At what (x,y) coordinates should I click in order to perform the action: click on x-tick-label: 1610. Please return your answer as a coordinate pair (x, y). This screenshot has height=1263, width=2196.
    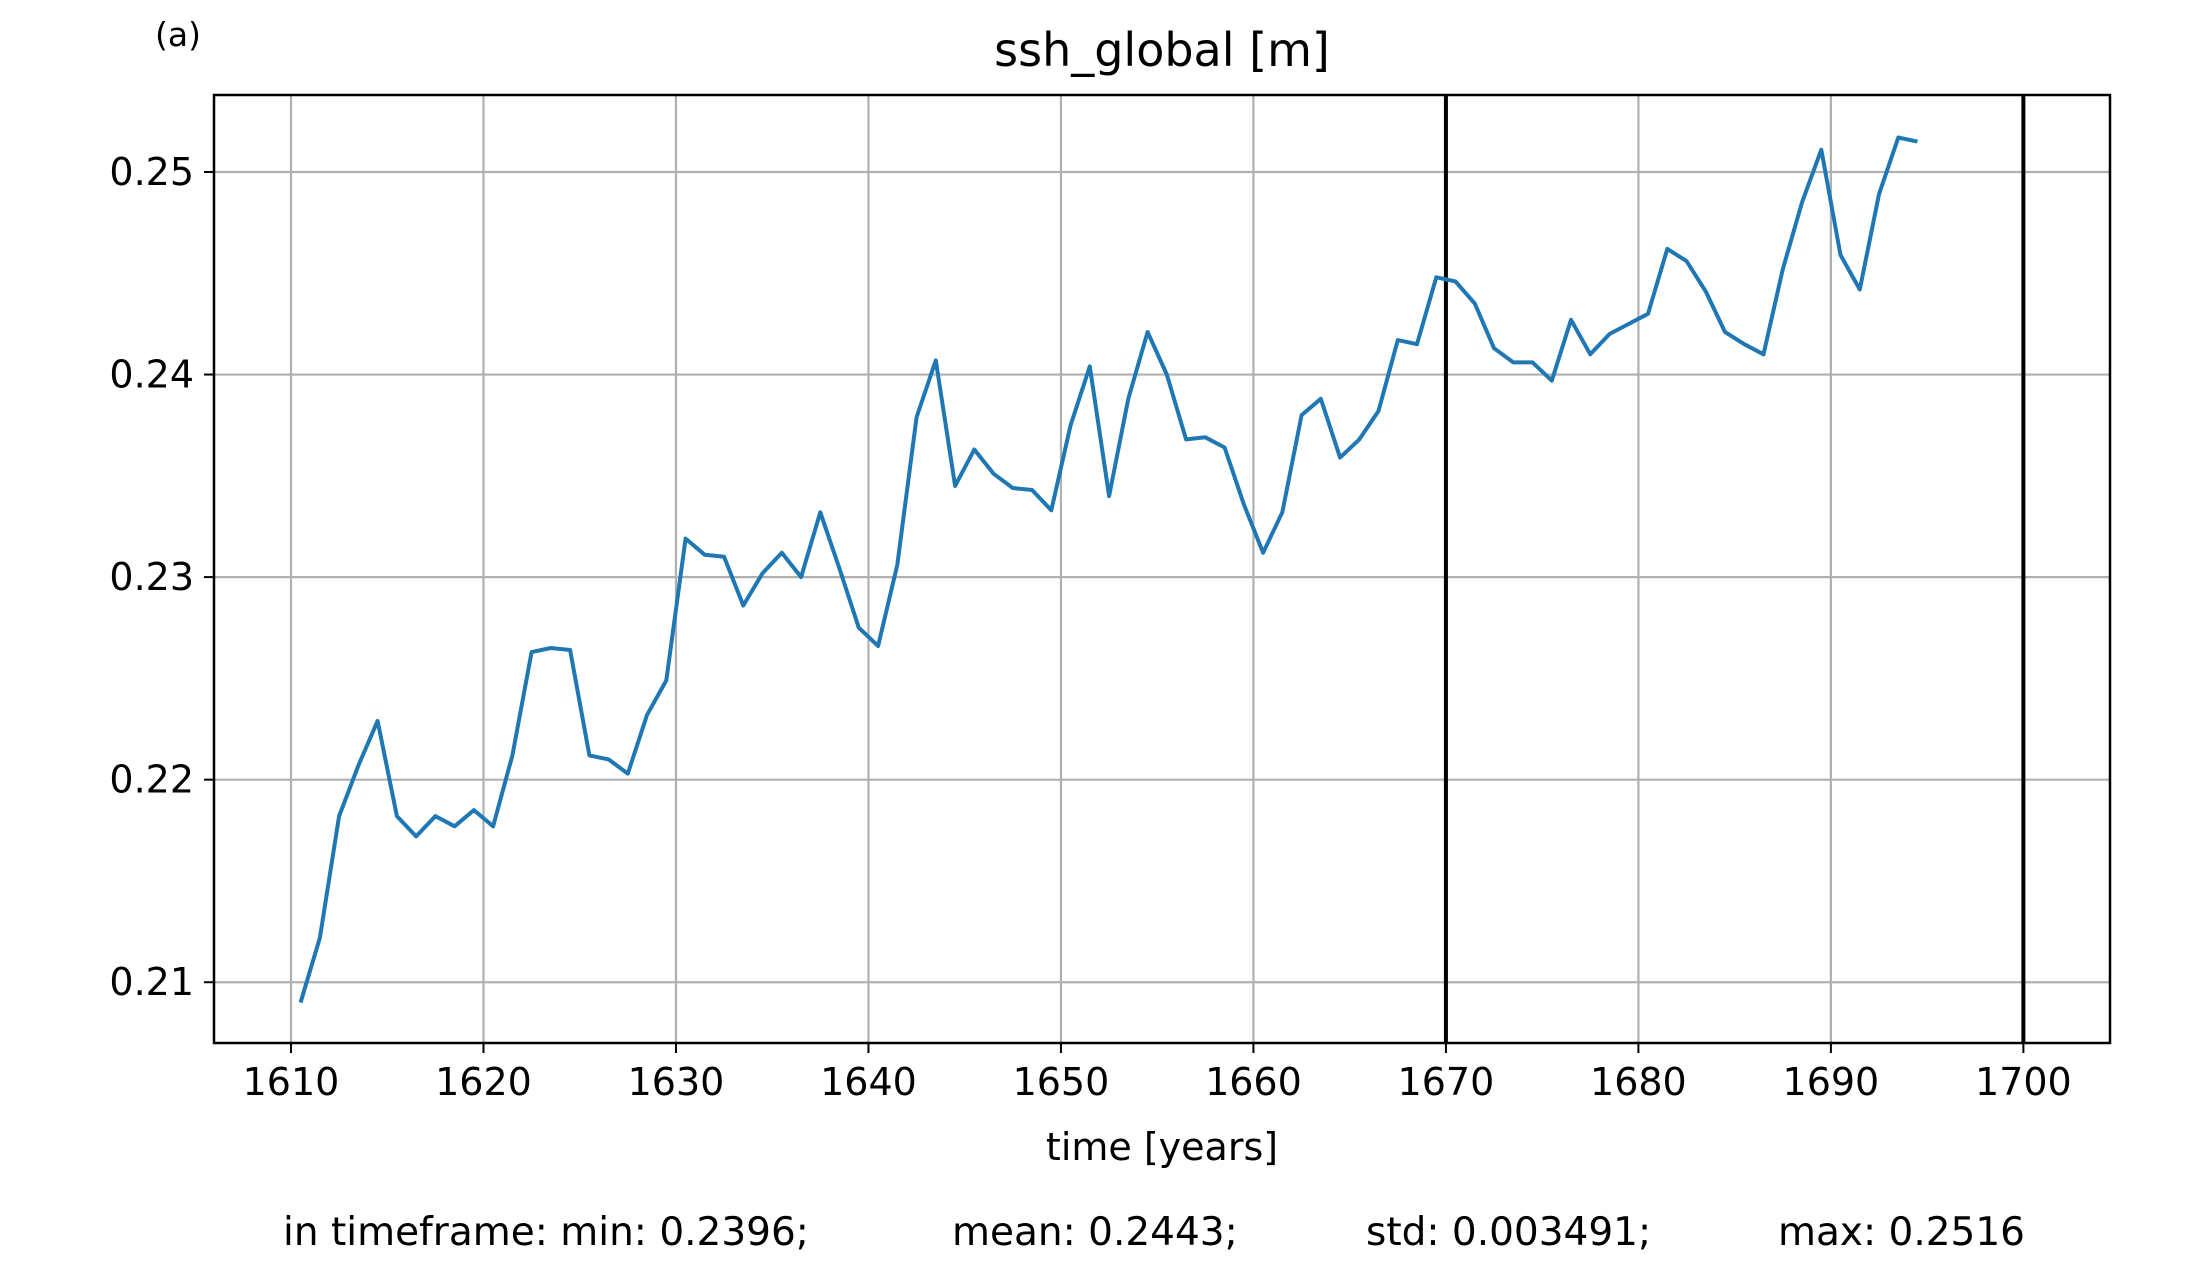
    Looking at the image, I should click on (291, 1082).